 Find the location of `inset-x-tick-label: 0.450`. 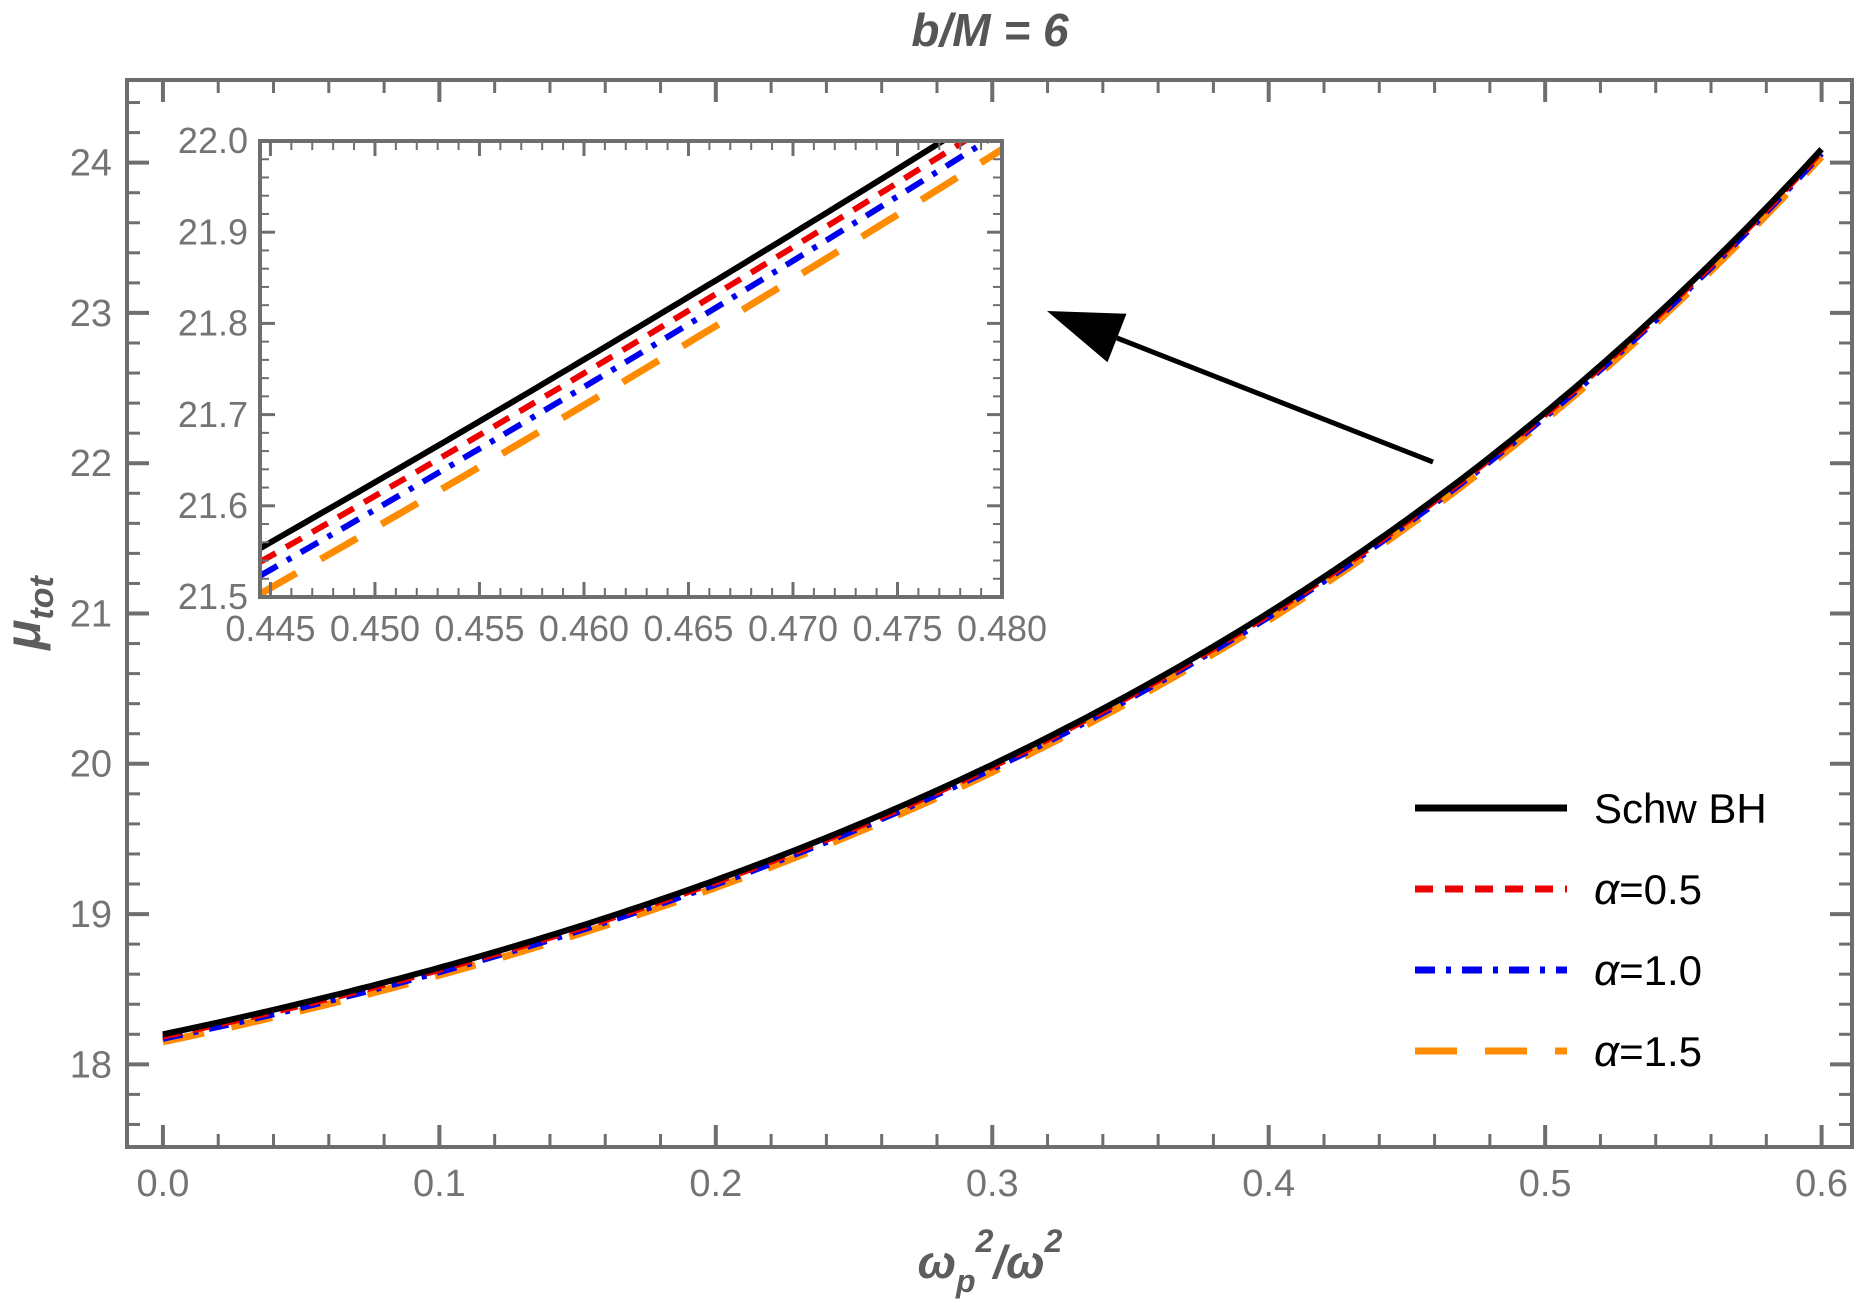

inset-x-tick-label: 0.450 is located at coordinates (375, 628).